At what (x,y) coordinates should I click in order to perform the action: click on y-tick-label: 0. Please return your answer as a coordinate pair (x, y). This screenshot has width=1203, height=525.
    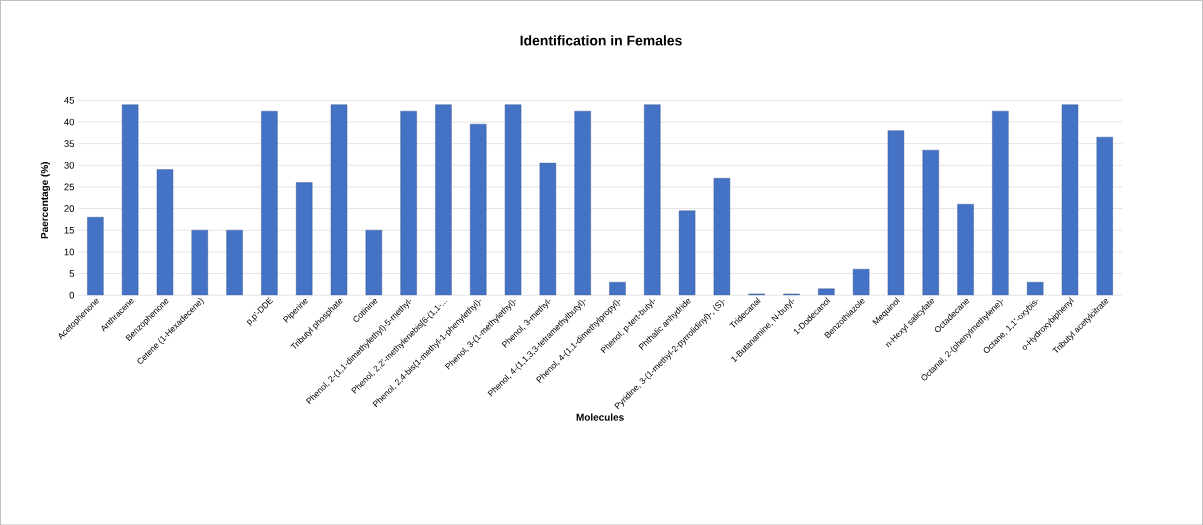
    Looking at the image, I should click on (72, 295).